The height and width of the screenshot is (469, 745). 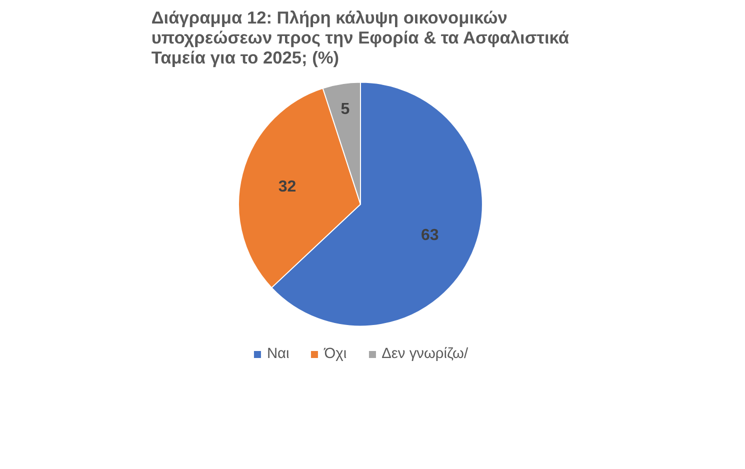 What do you see at coordinates (287, 187) in the screenshot?
I see `data-label: 32` at bounding box center [287, 187].